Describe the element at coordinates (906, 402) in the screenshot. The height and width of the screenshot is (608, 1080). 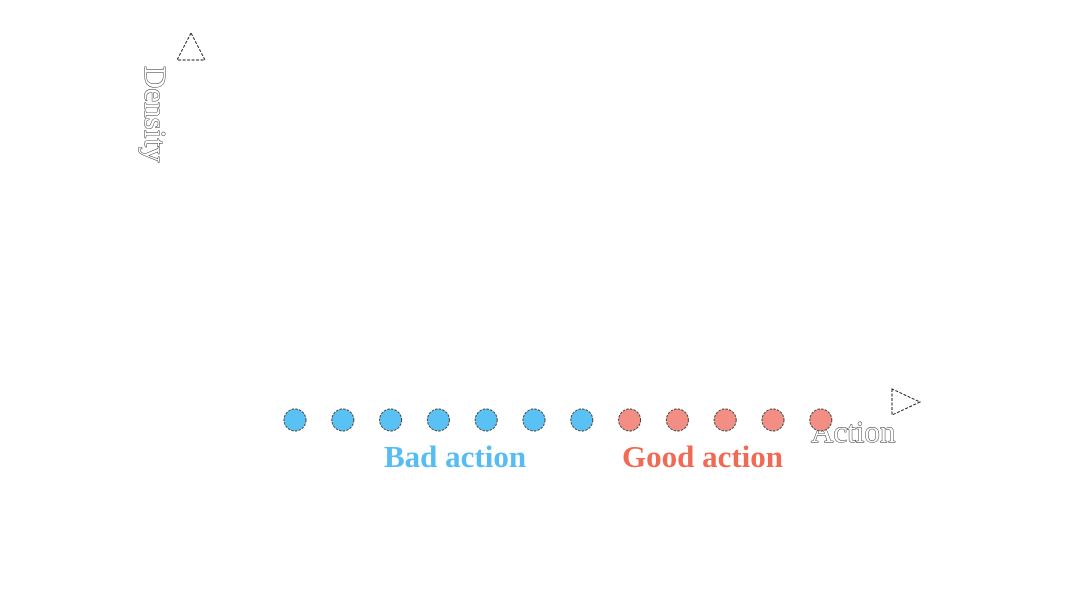
I see `x-axis-arrowhead` at that location.